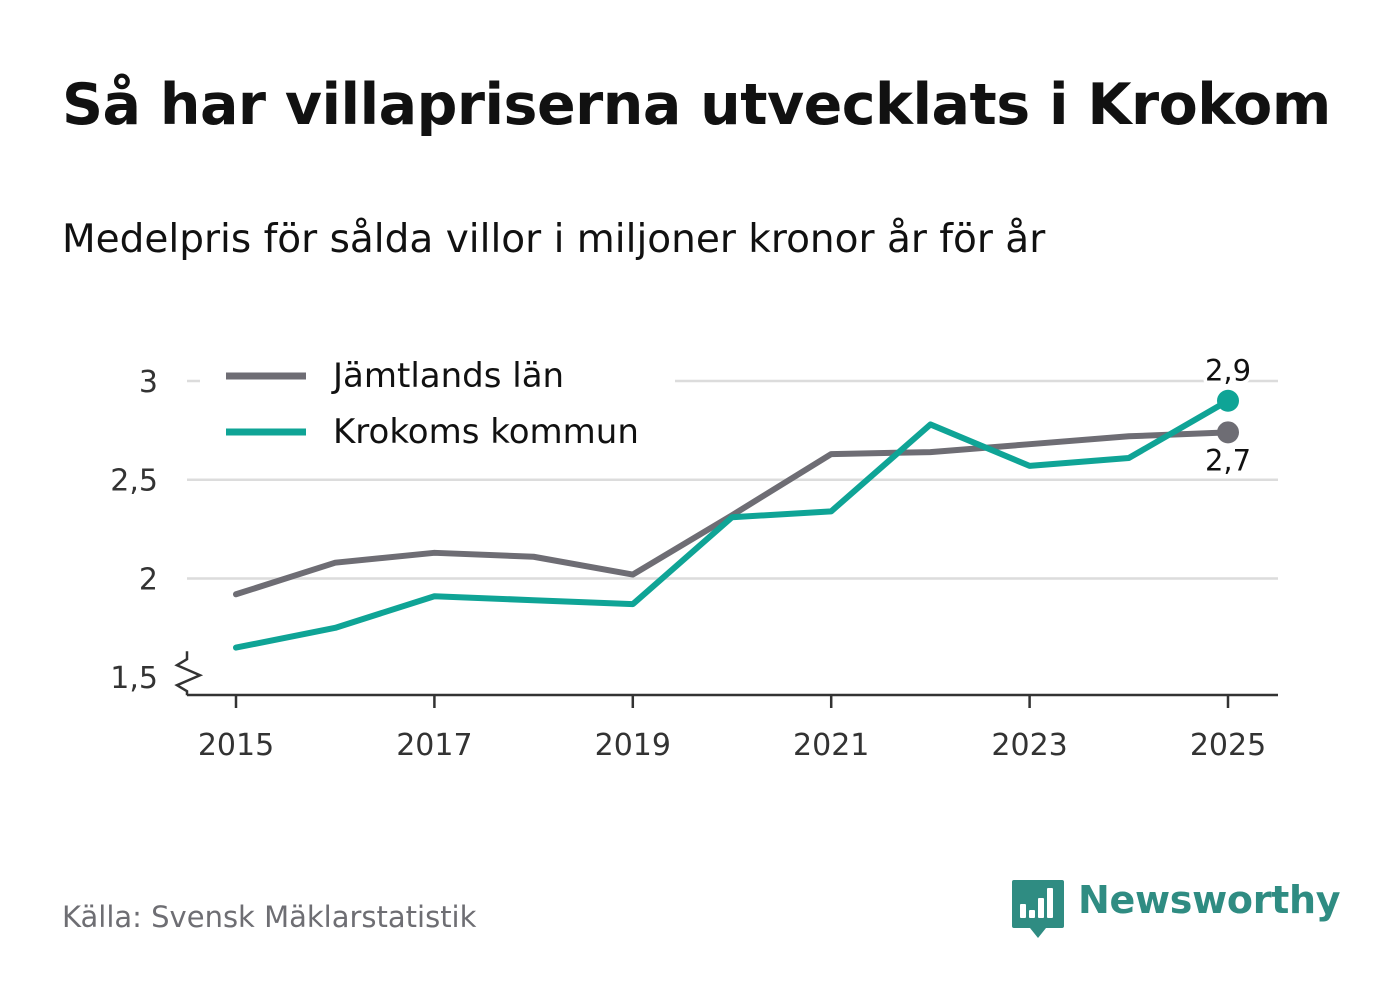 This screenshot has width=1382, height=999. I want to click on end-labels: 2,7 2,9, so click(1227, 415).